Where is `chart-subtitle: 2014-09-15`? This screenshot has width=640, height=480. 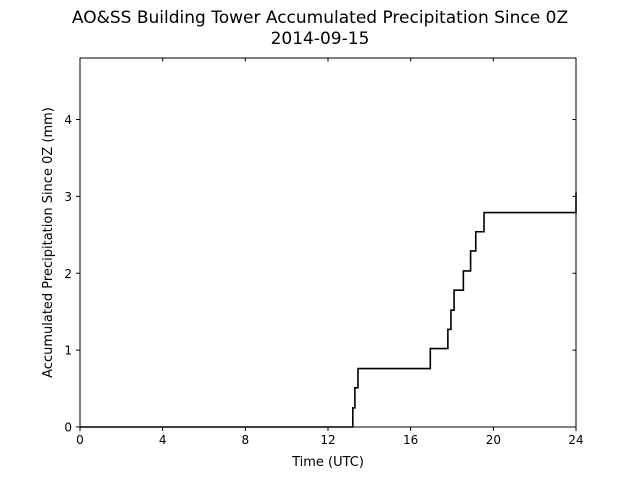 chart-subtitle: 2014-09-15 is located at coordinates (320, 39).